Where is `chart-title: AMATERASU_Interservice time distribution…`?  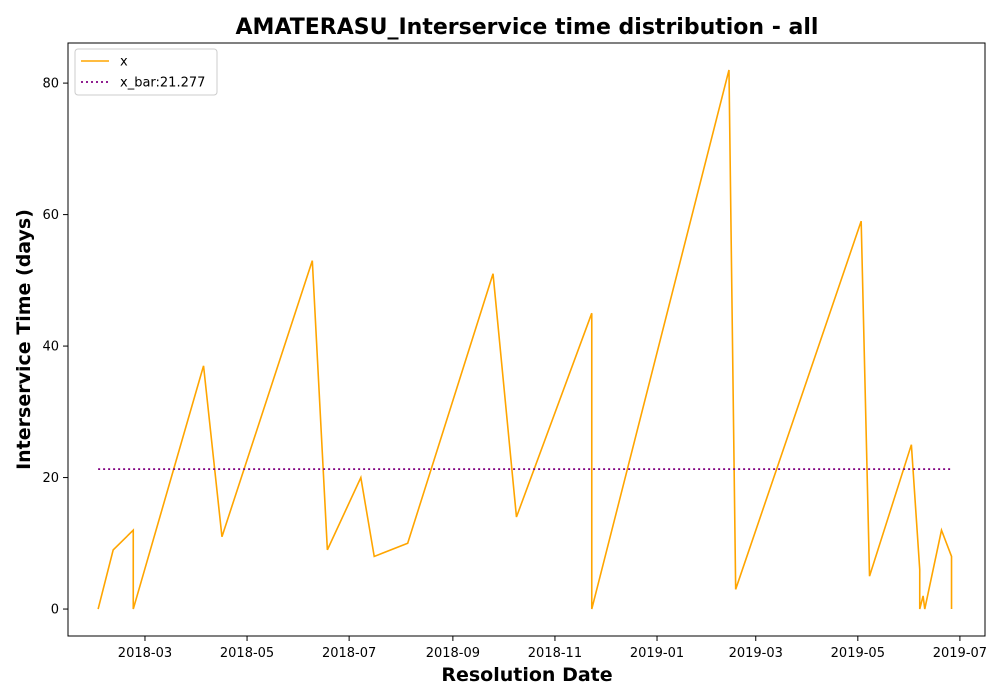 chart-title: AMATERASU_Interservice time distribution… is located at coordinates (527, 27).